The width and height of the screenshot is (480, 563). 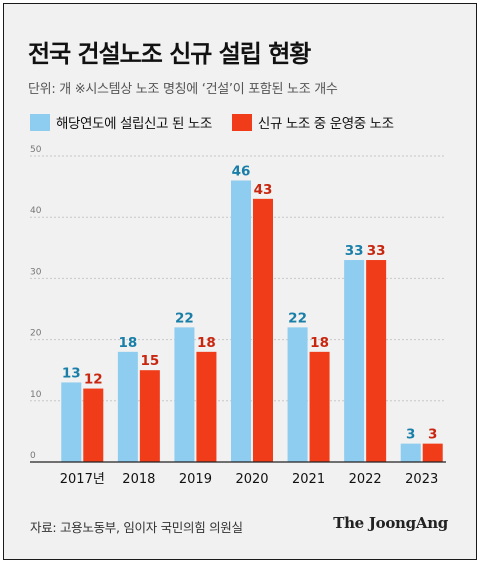 What do you see at coordinates (36, 150) in the screenshot?
I see `y-tick-label: 50` at bounding box center [36, 150].